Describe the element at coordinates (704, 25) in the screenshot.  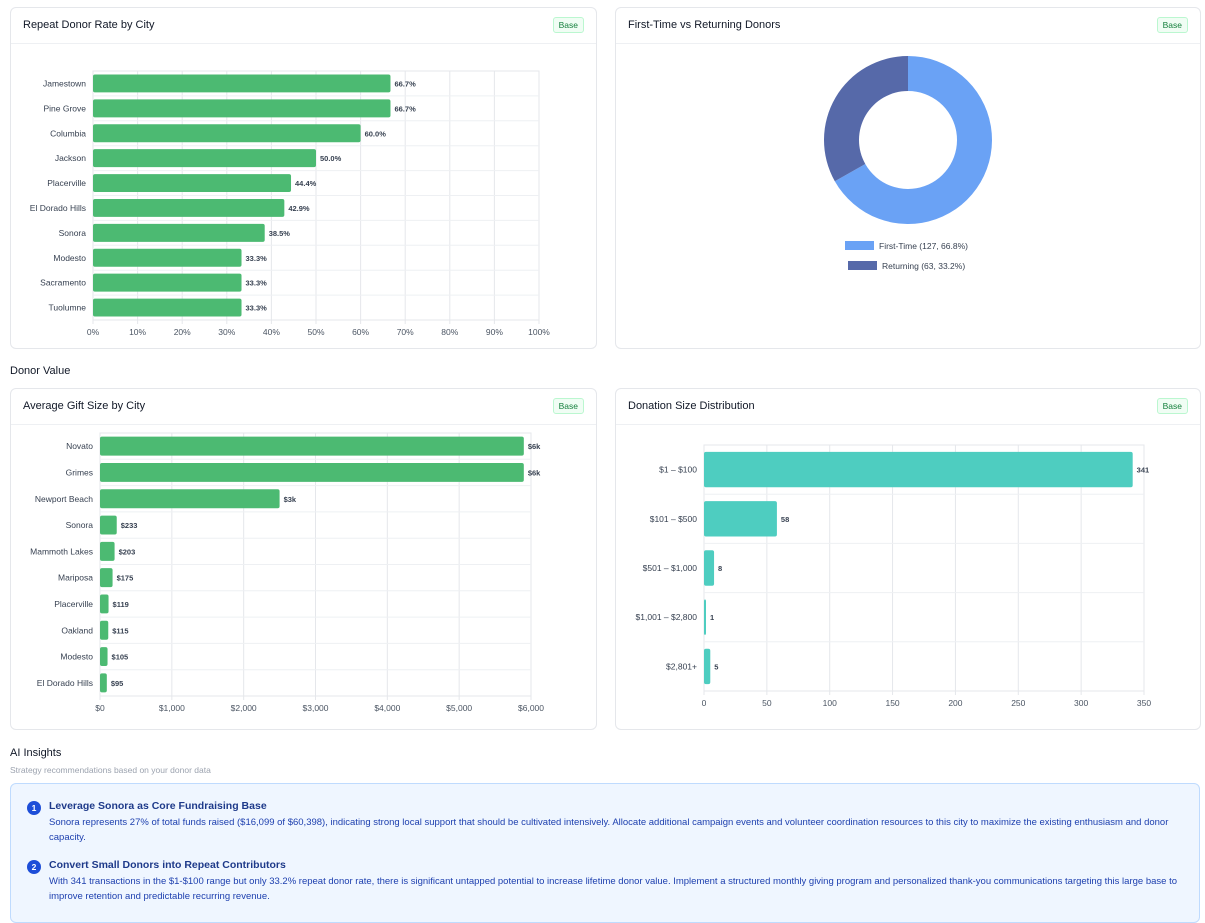
I see `card-title: First-Time vs Returning Donors` at that location.